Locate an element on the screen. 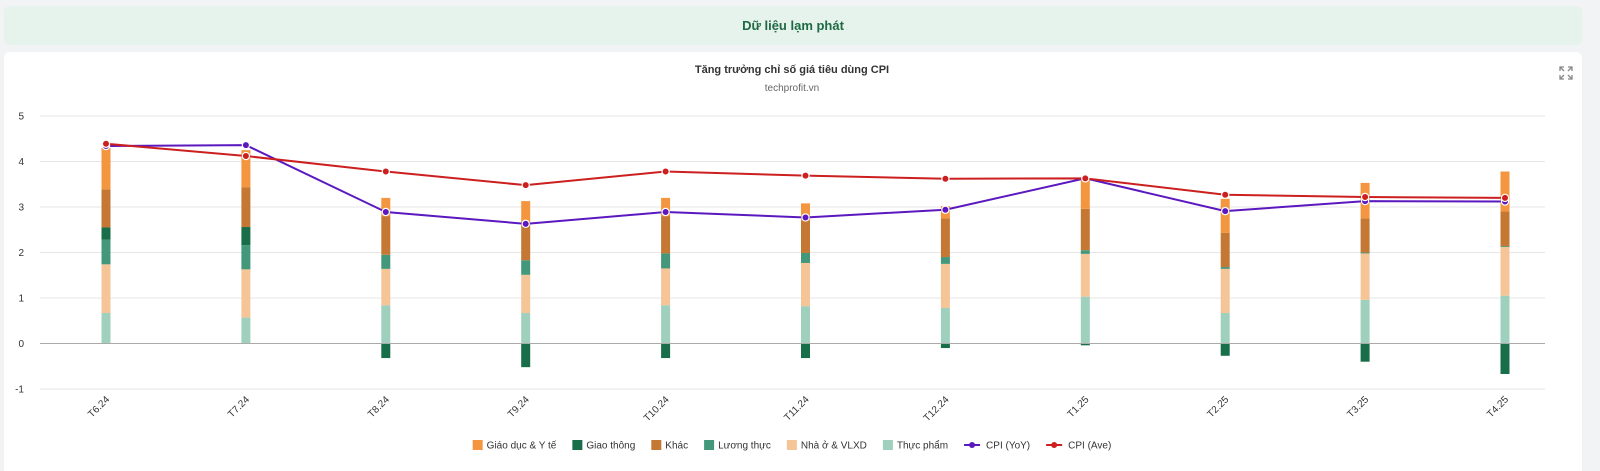  x-tick-label: T10.24 is located at coordinates (657, 409).